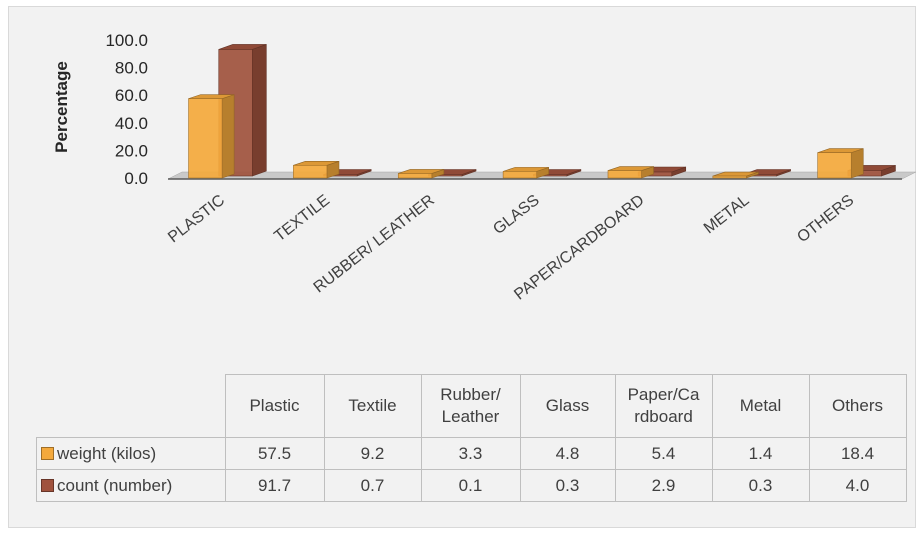 The height and width of the screenshot is (534, 924). I want to click on x-tick-label: PLASTIC, so click(196, 219).